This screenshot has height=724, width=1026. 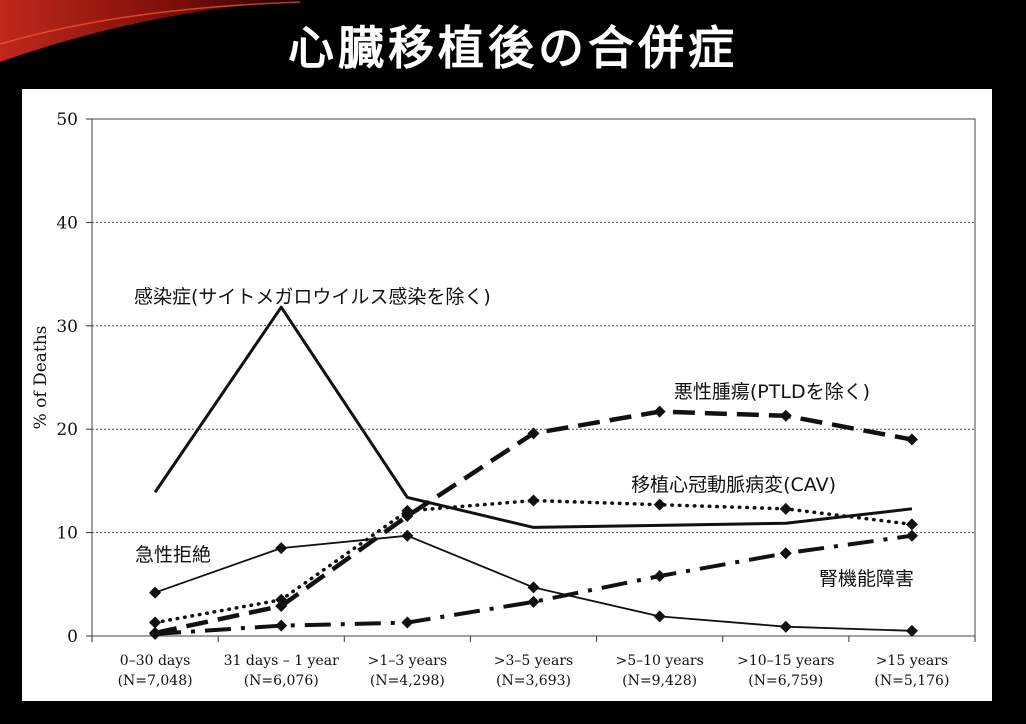 I want to click on x-category-label: 31 days – 1 year, so click(x=281, y=661).